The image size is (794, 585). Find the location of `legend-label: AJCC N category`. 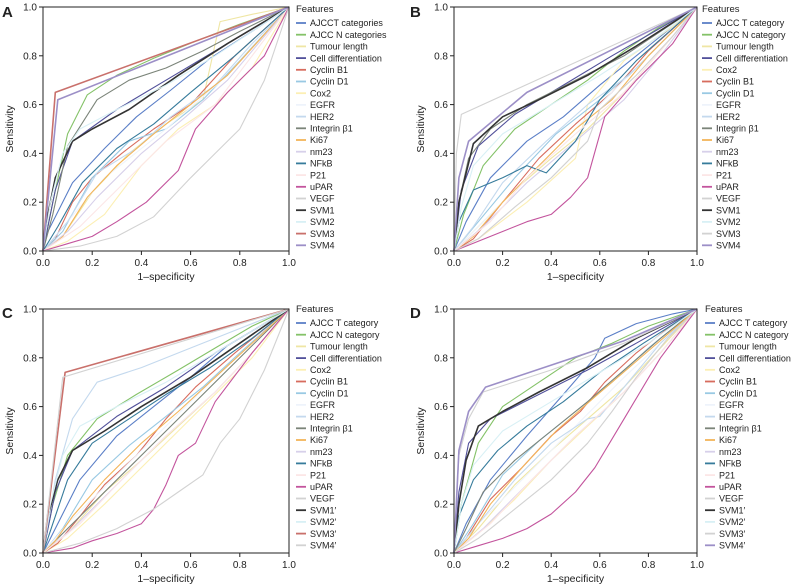

legend-label: AJCC N category is located at coordinates (751, 35).